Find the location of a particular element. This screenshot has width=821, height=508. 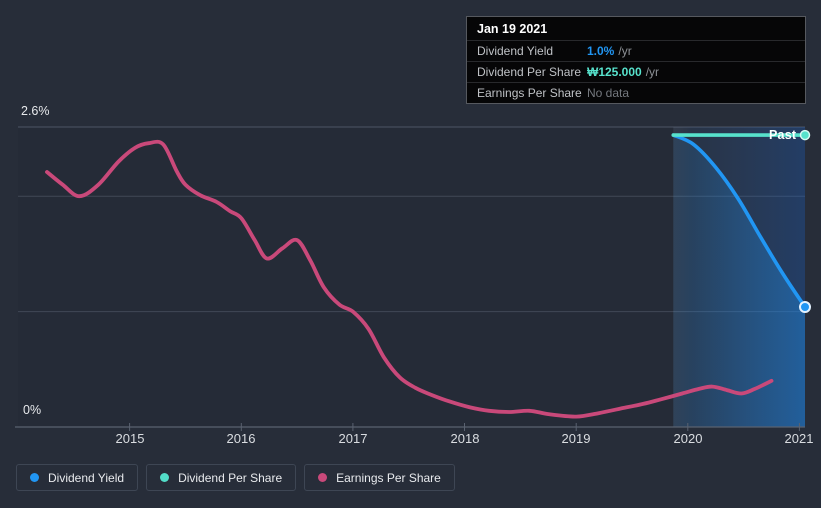

x-axis-label-2016: 2016 is located at coordinates (241, 438).